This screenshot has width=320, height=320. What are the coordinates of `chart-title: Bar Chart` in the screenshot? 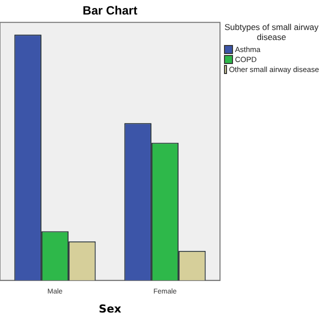 It's located at (110, 11).